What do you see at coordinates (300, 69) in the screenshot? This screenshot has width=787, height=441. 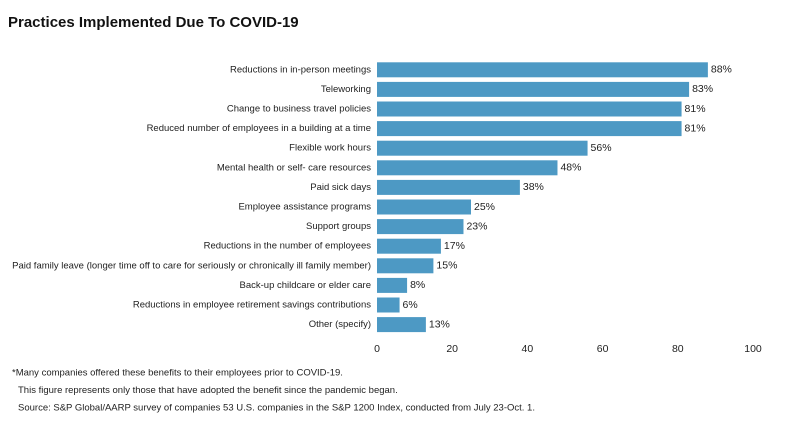 I see `category-label: Reductions in in-person meetings` at bounding box center [300, 69].